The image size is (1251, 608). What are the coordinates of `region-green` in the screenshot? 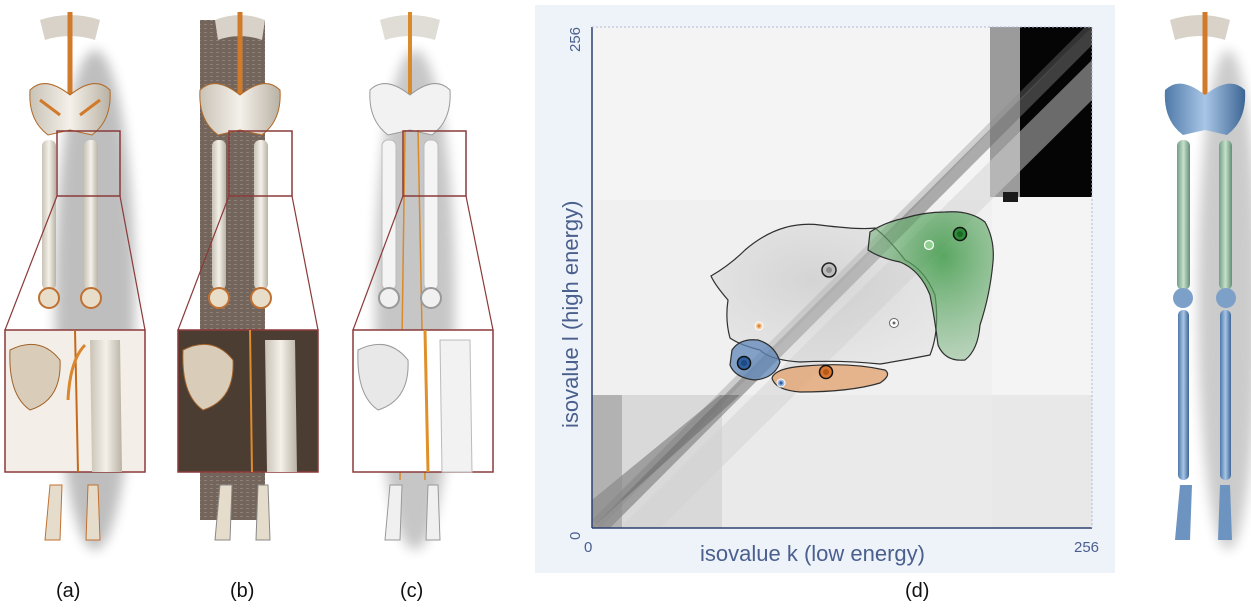 It's located at (930, 286).